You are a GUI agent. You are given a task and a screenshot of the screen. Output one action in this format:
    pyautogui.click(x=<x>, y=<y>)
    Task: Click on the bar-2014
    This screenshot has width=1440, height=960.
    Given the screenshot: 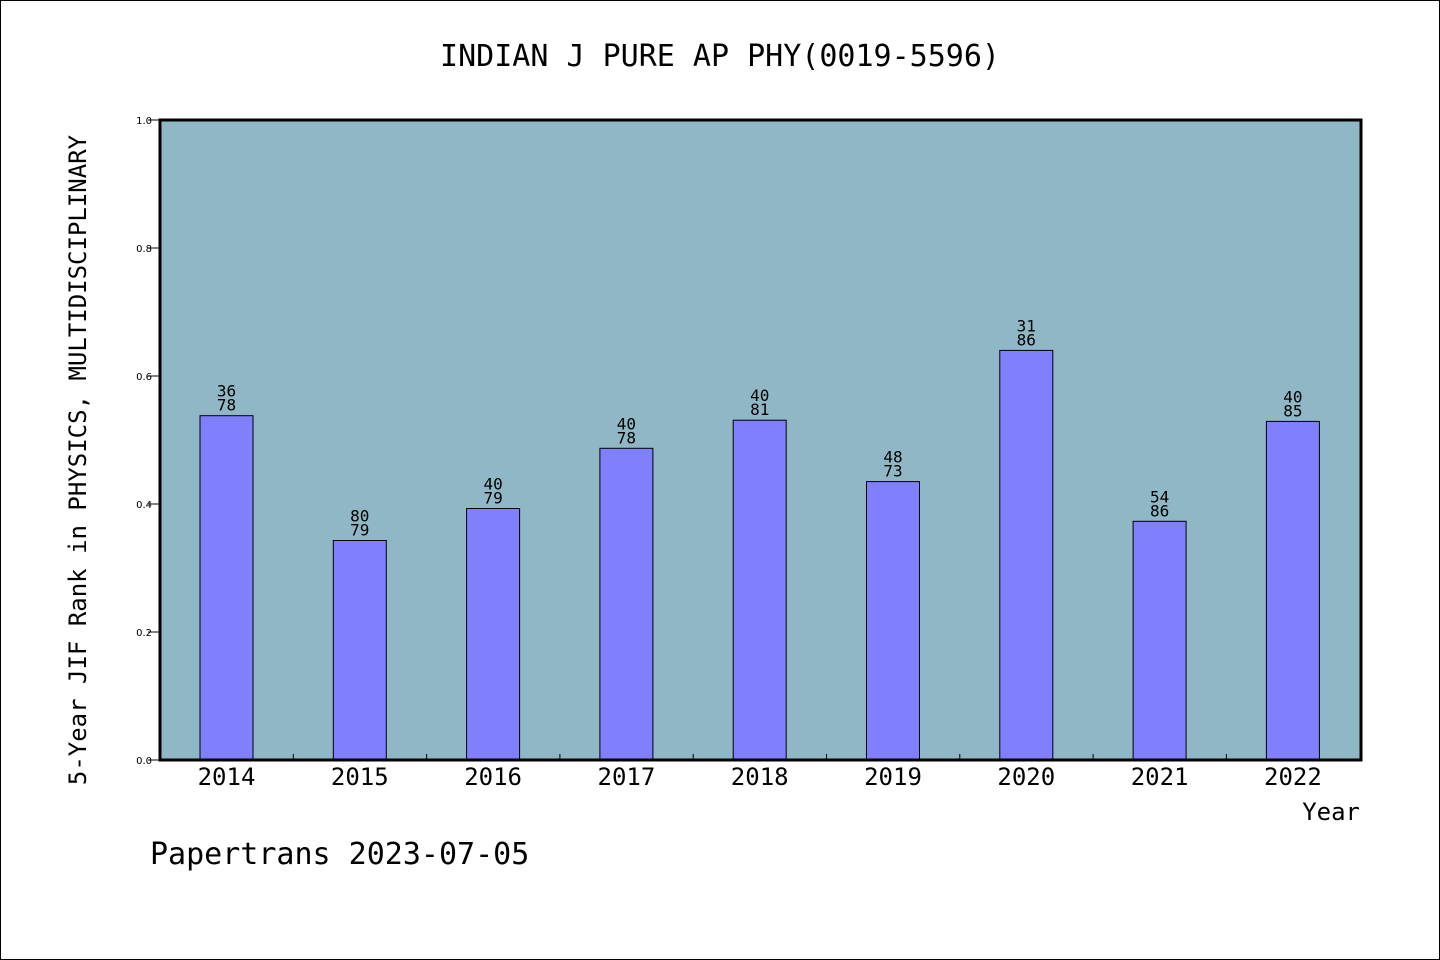 What is the action you would take?
    pyautogui.click(x=226, y=588)
    